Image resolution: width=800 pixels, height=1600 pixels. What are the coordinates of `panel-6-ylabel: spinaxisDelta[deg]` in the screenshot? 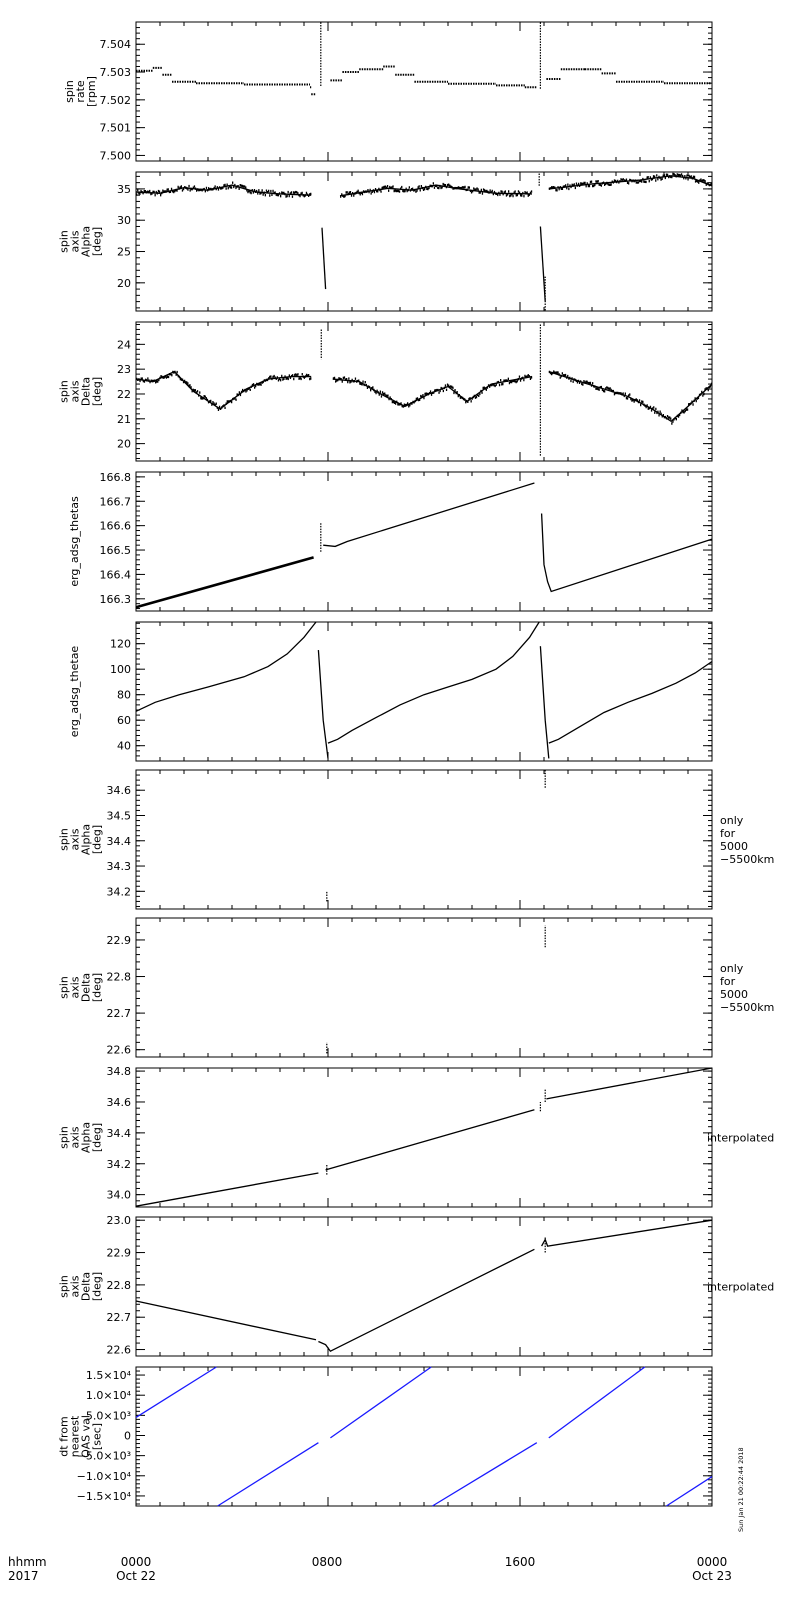 It's located at (81, 987).